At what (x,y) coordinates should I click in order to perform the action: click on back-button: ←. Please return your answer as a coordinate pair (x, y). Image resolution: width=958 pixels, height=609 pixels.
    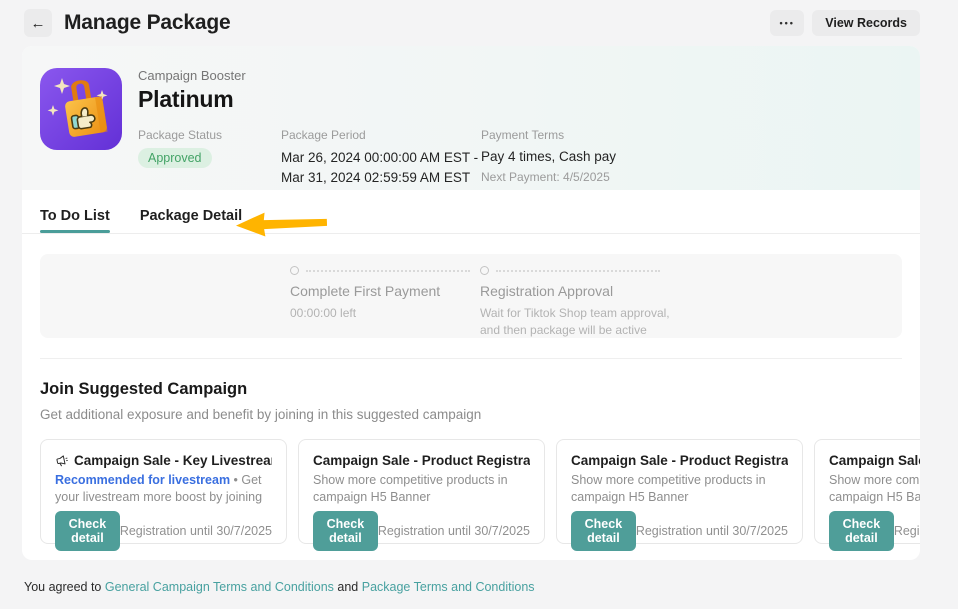
    Looking at the image, I should click on (38, 23).